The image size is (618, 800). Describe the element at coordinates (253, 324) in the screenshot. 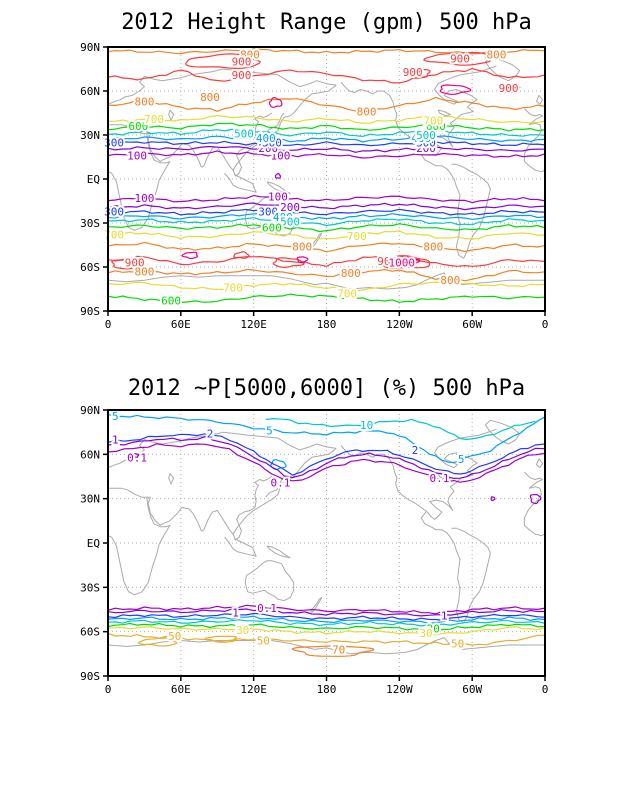

I see `x-tick-label: 120E` at that location.